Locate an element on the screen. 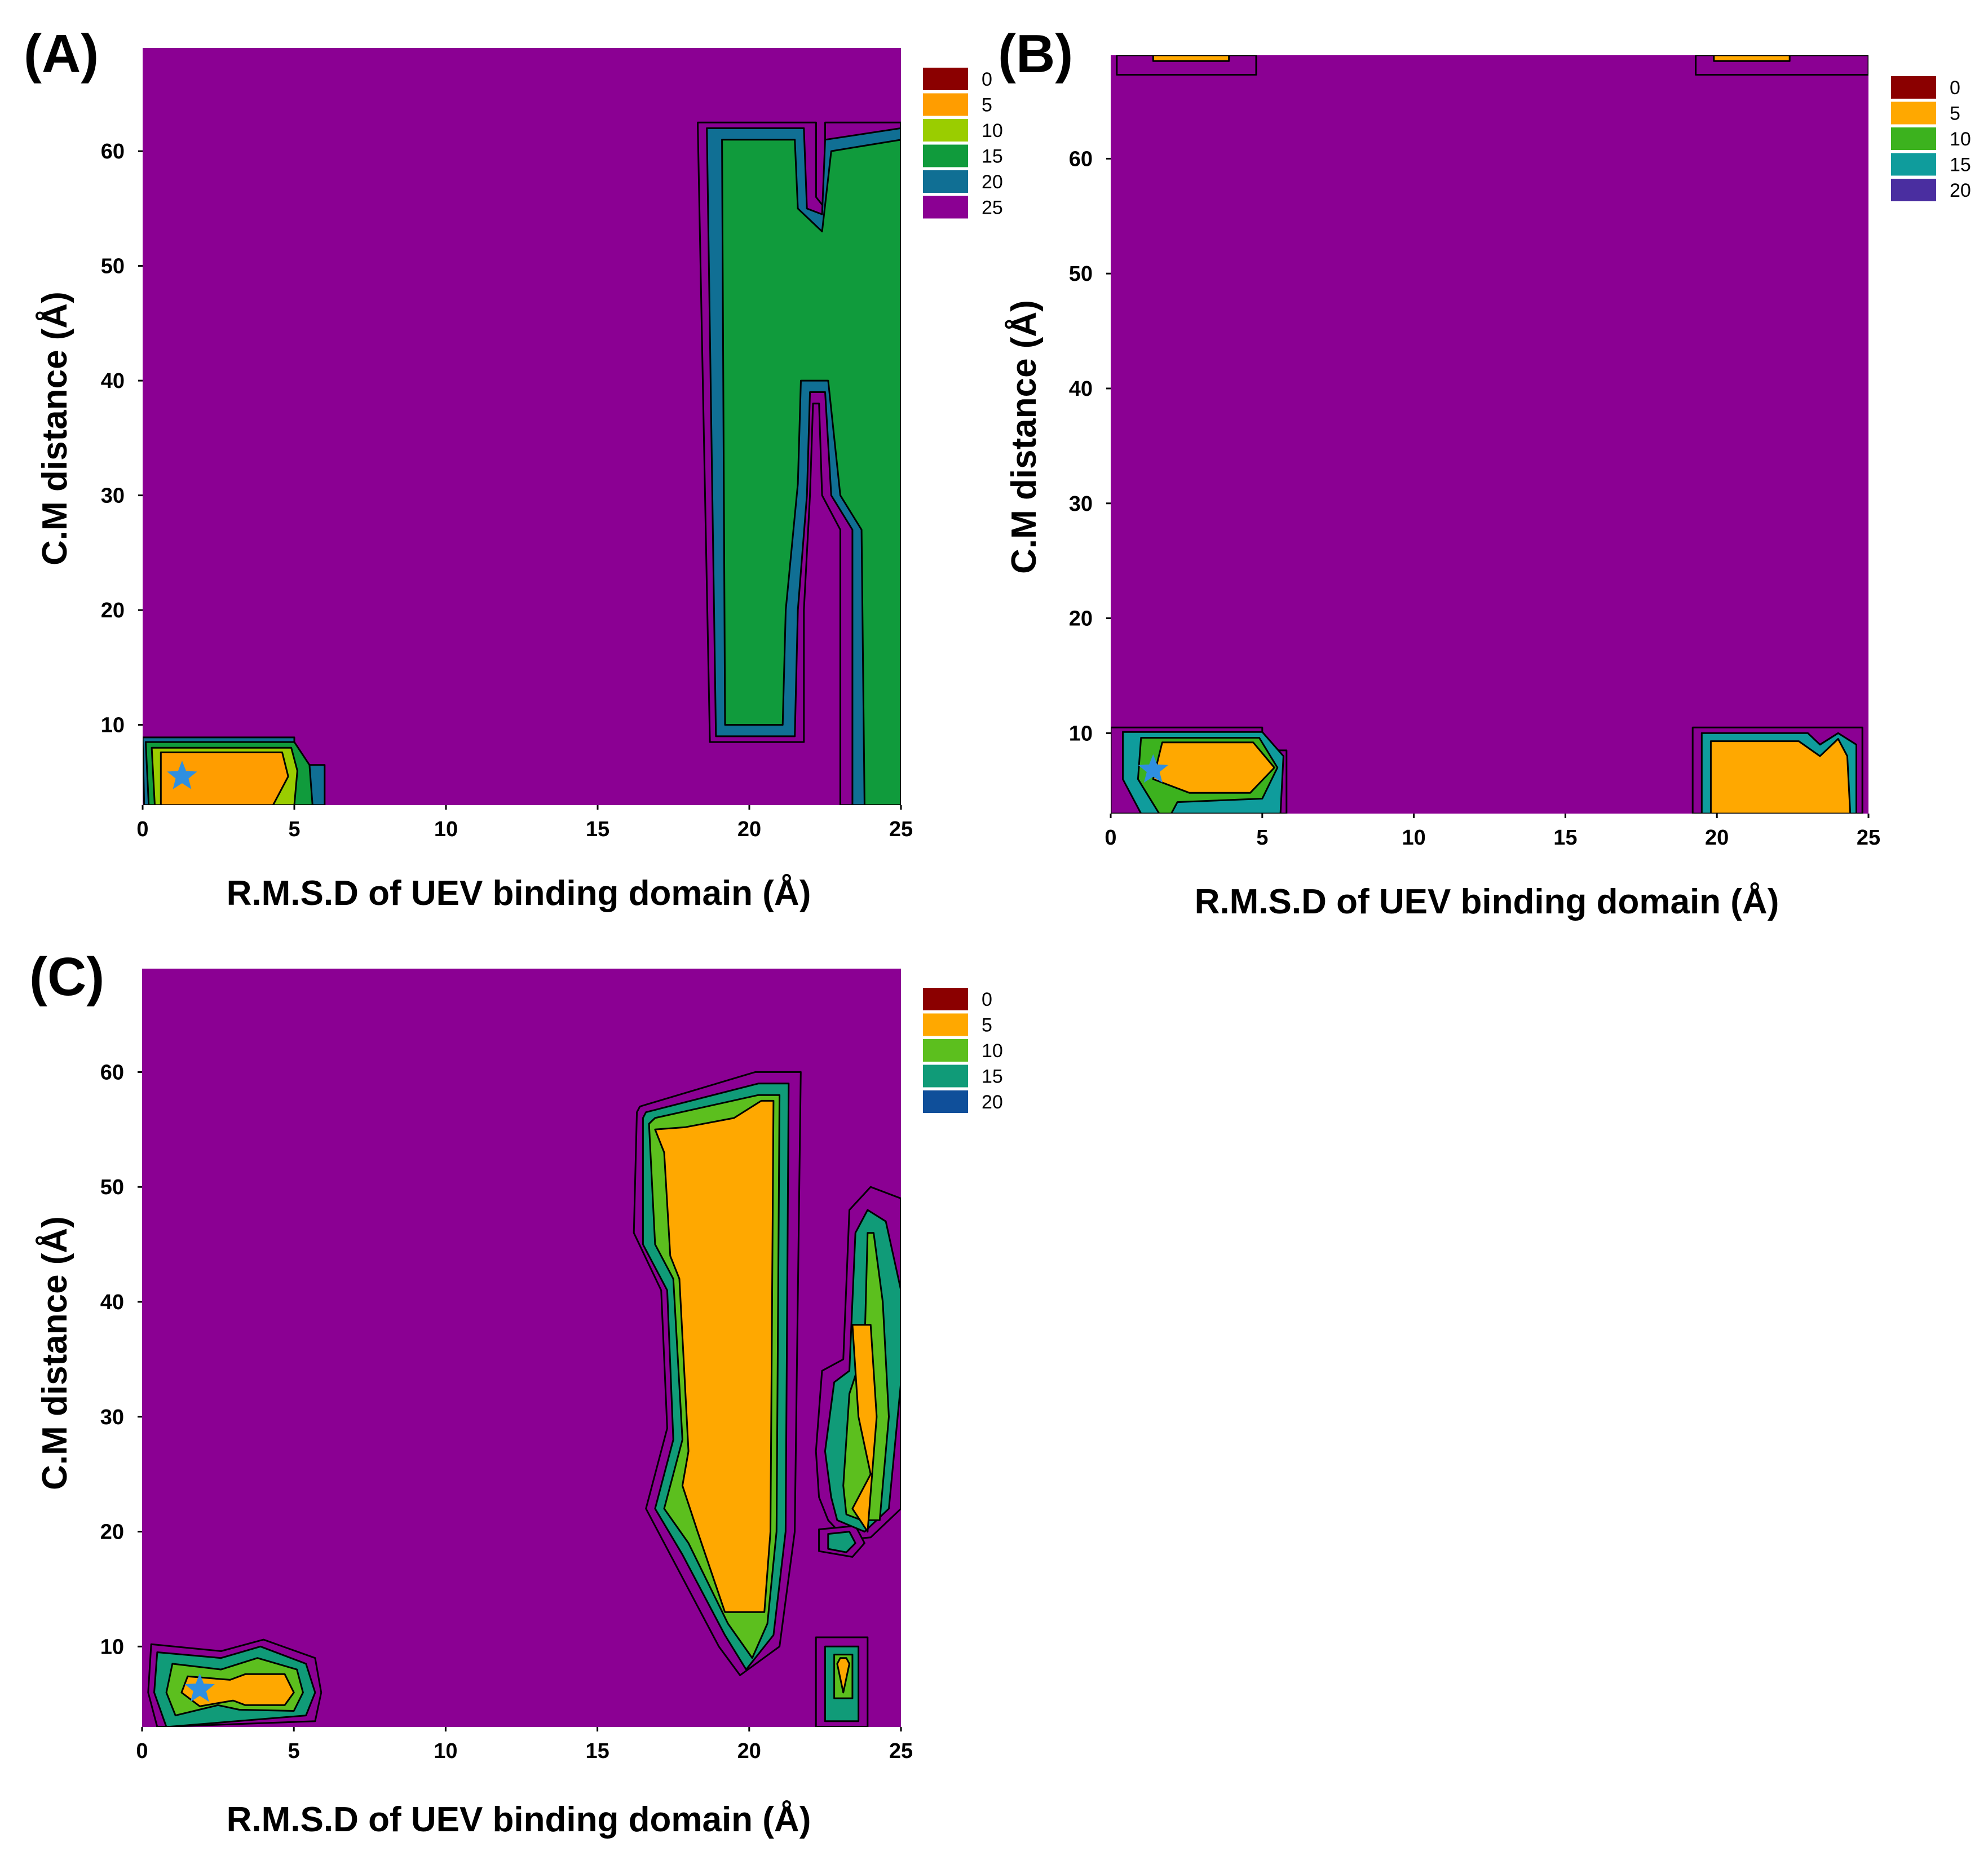 This screenshot has width=1988, height=1851. legend: 0 5 10 15 20 25 is located at coordinates (963, 144).